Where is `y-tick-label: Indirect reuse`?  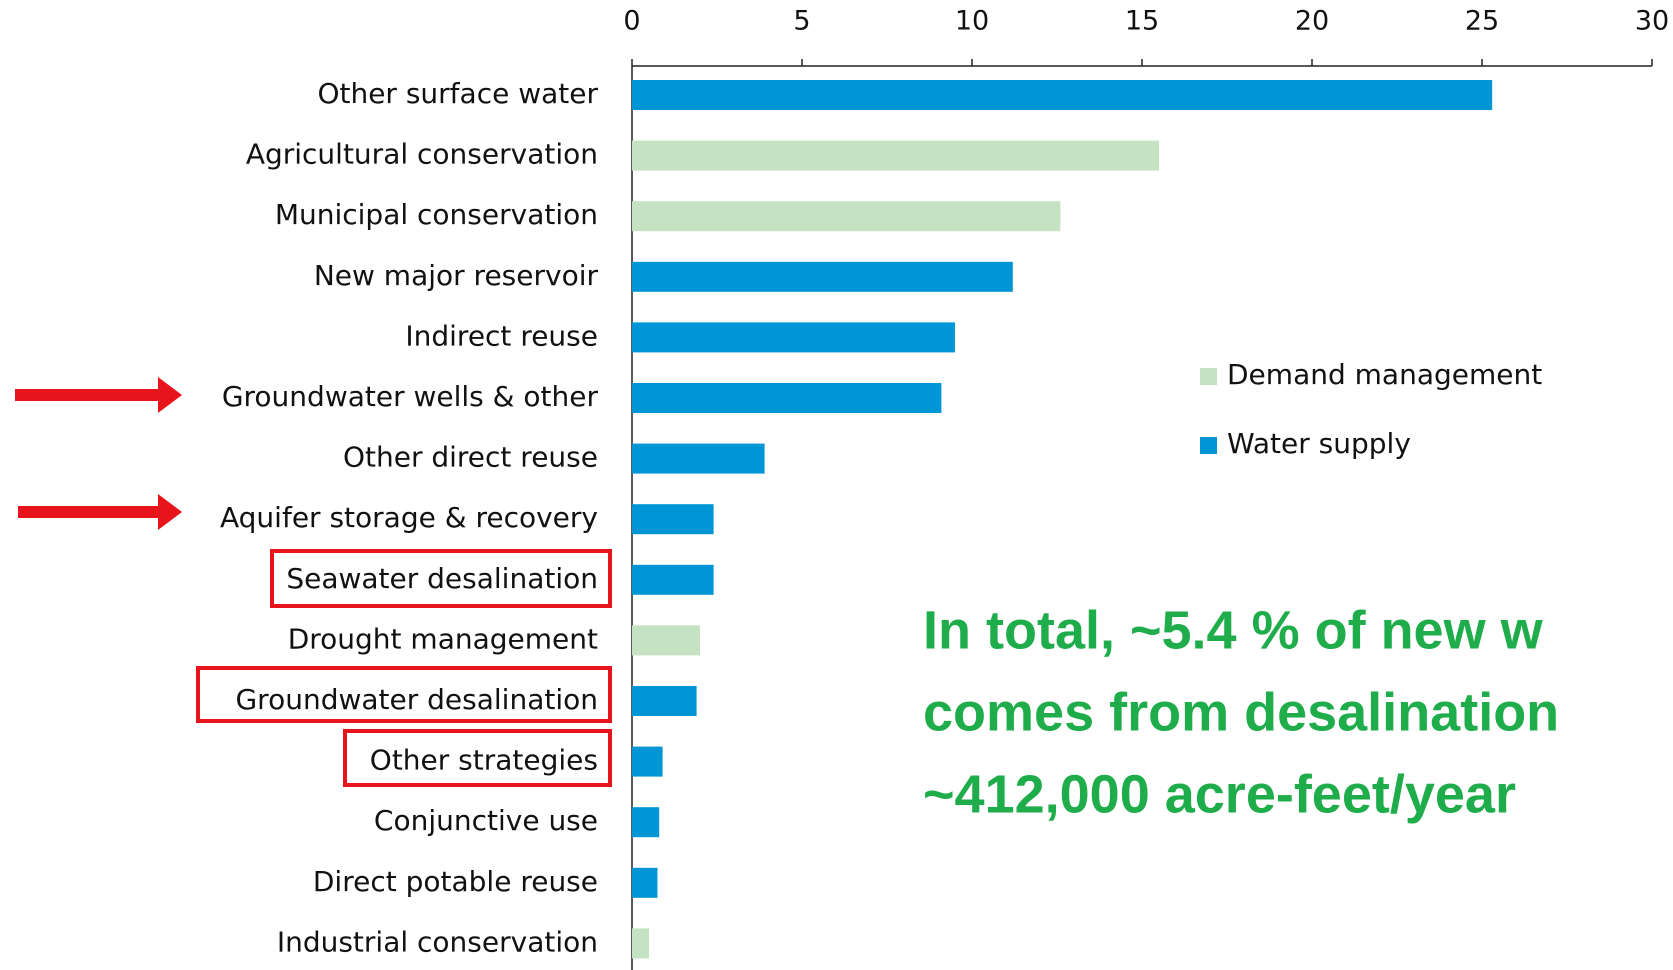 y-tick-label: Indirect reuse is located at coordinates (501, 335).